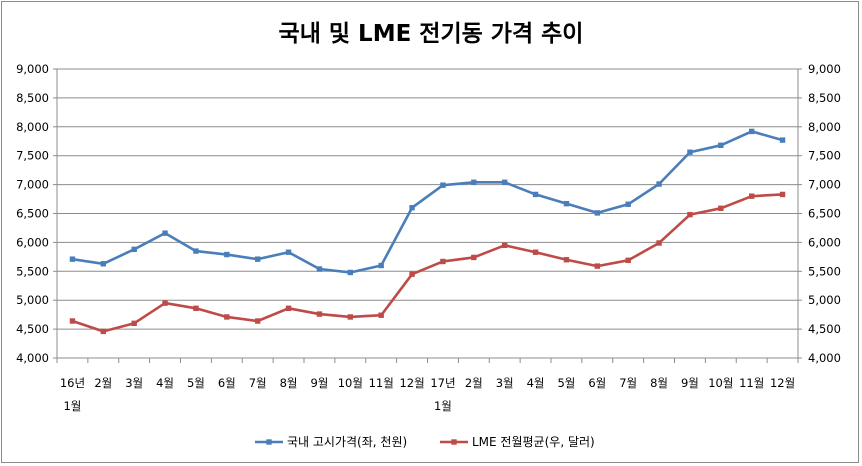 The width and height of the screenshot is (862, 466). Describe the element at coordinates (32, 98) in the screenshot. I see `y-left-tick-label: 8,500` at that location.